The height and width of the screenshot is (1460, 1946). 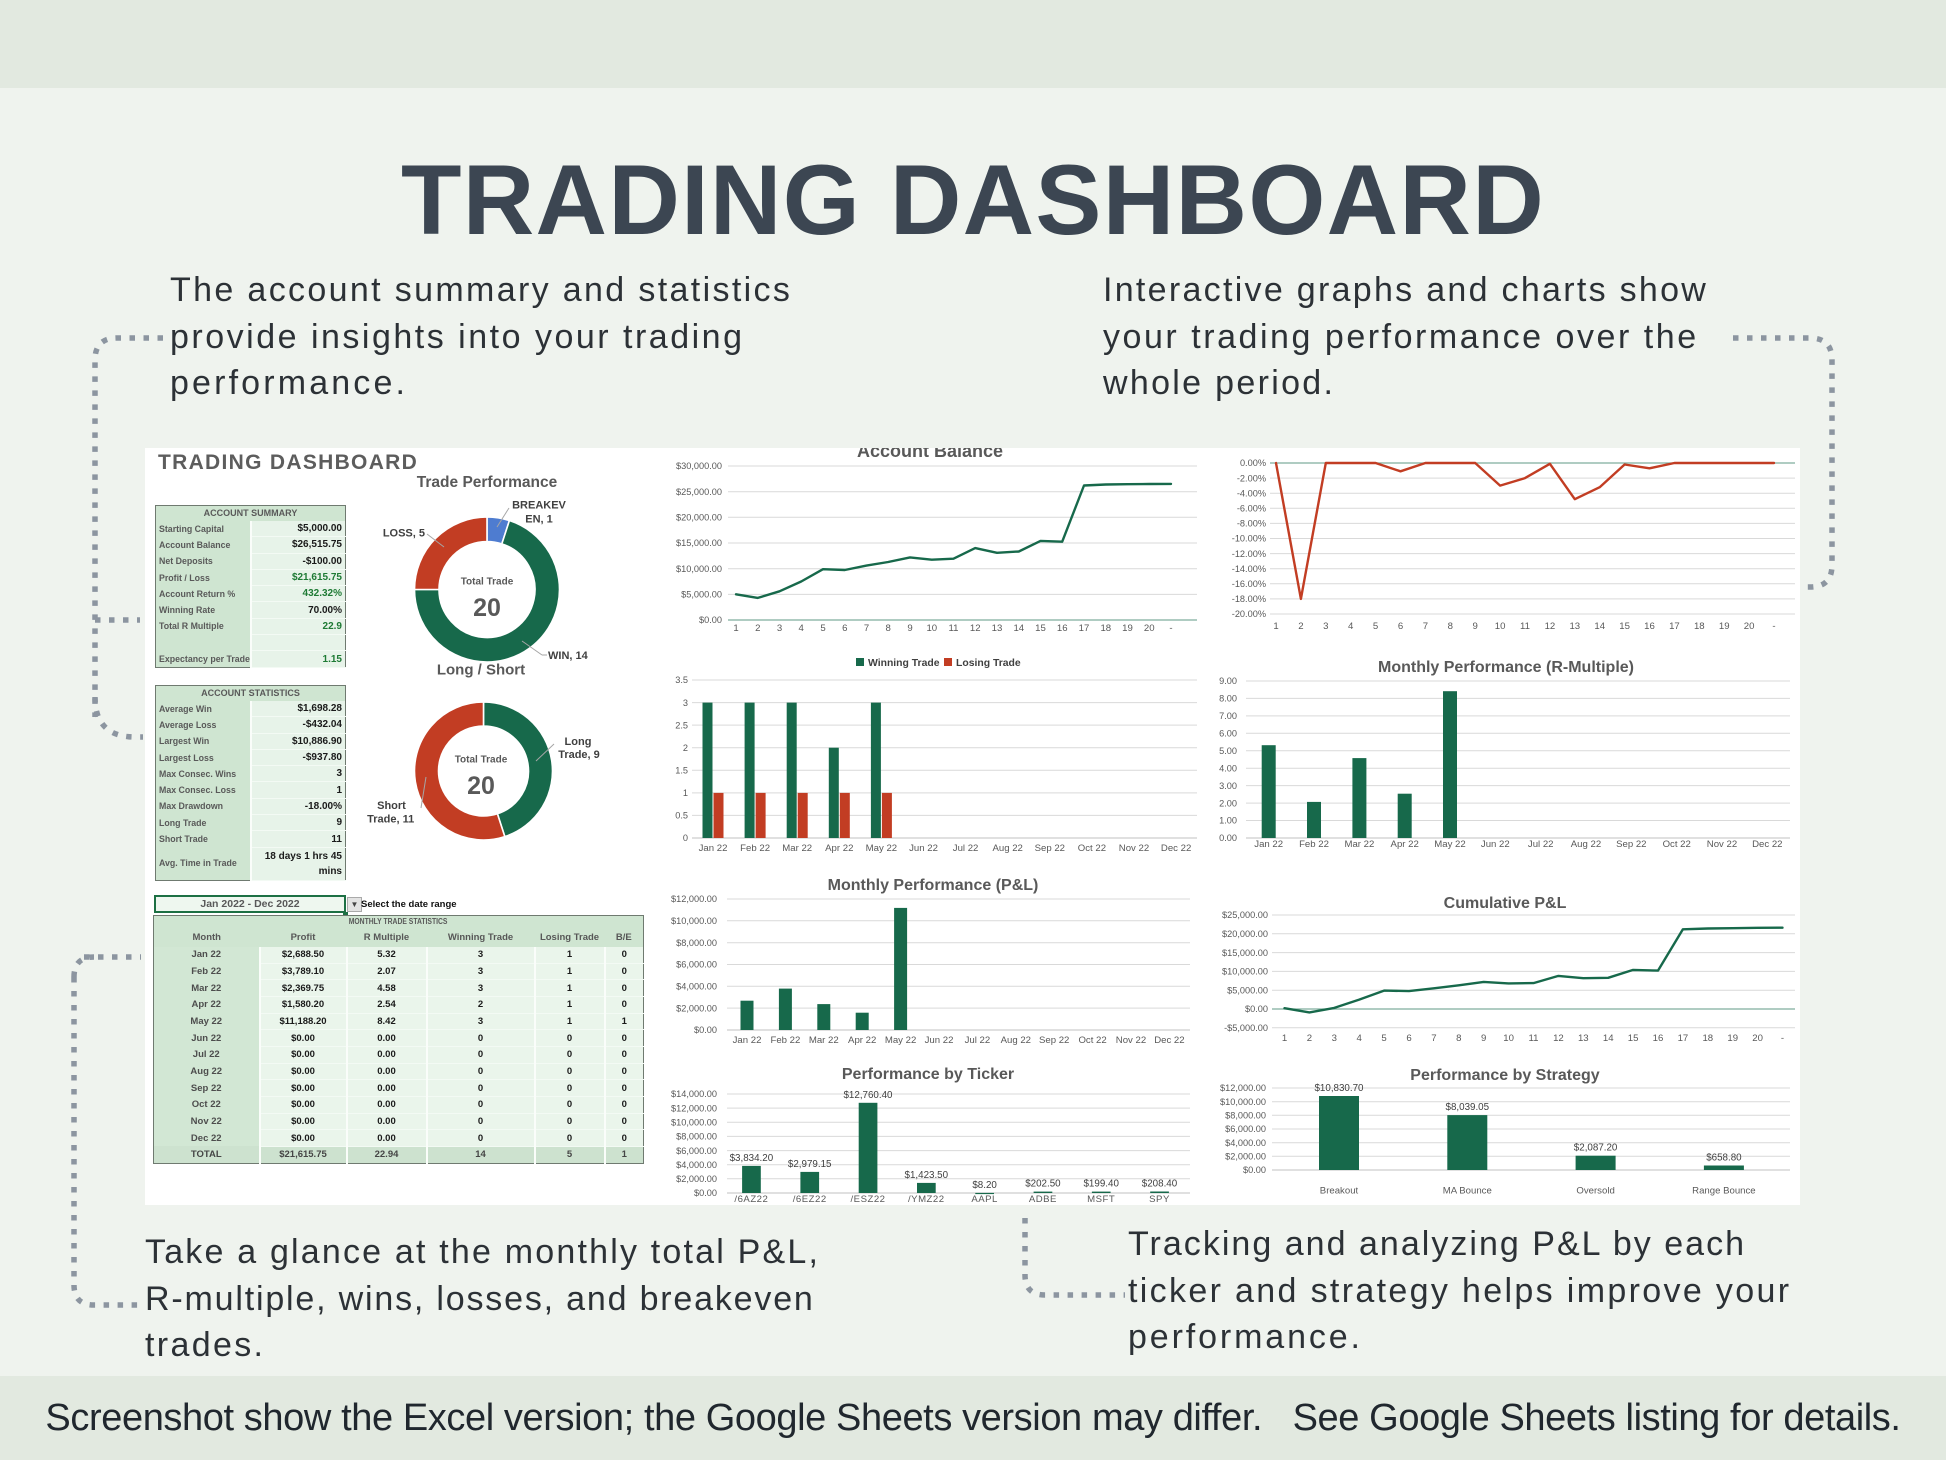 What do you see at coordinates (984, 1199) in the screenshot?
I see `svg-text: AAPL` at bounding box center [984, 1199].